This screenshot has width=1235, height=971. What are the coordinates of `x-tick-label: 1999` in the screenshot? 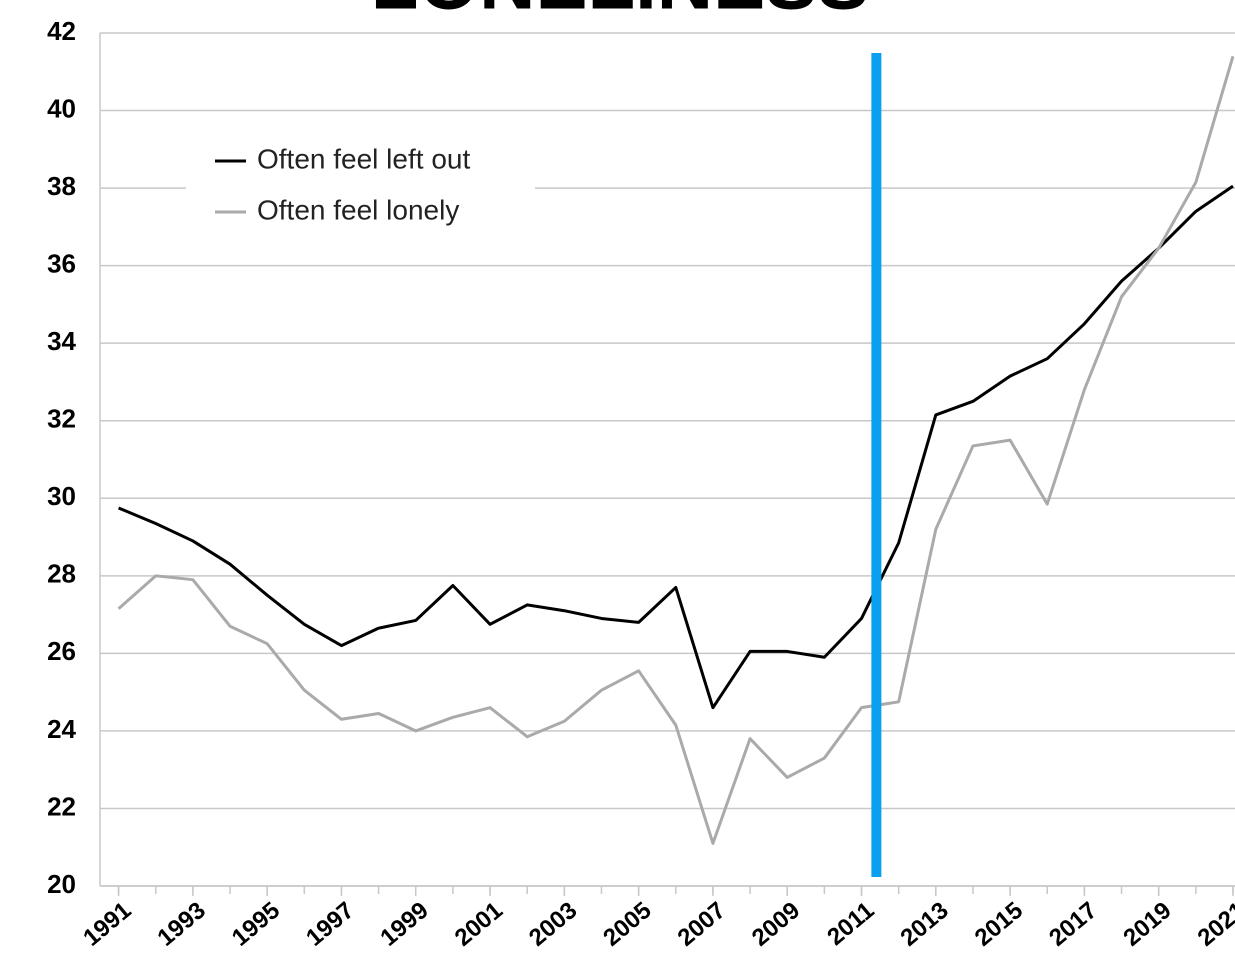 It's located at (404, 924).